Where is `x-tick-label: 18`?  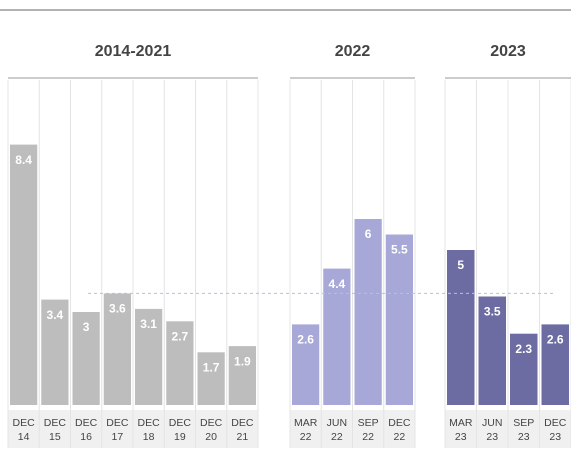 x-tick-label: 18 is located at coordinates (149, 437).